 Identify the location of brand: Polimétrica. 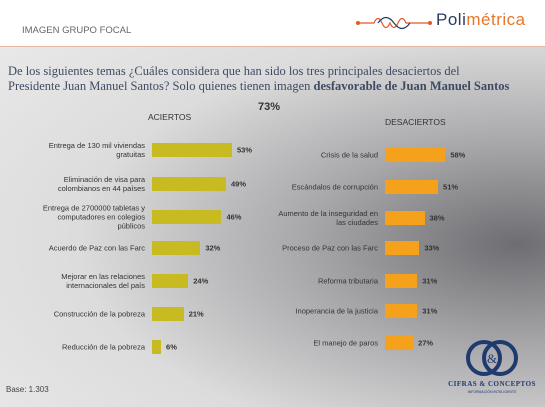
(481, 20).